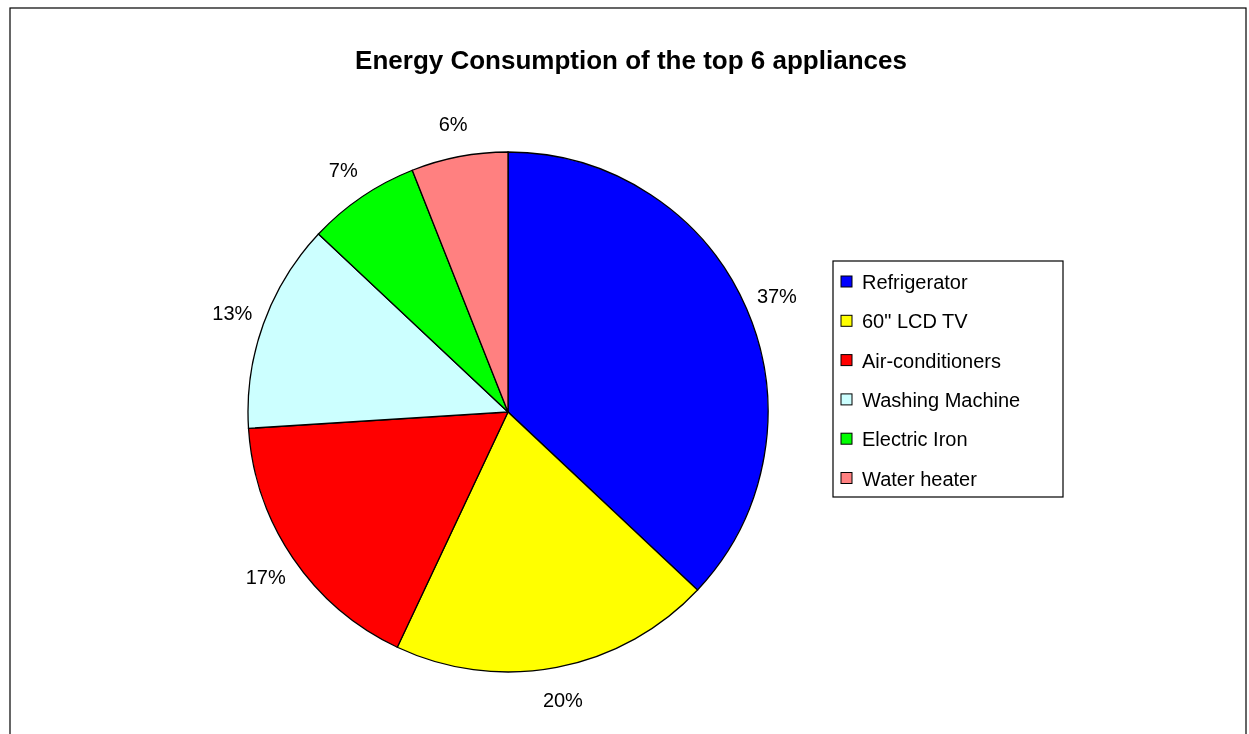  I want to click on legend-label: Washing Machine, so click(941, 399).